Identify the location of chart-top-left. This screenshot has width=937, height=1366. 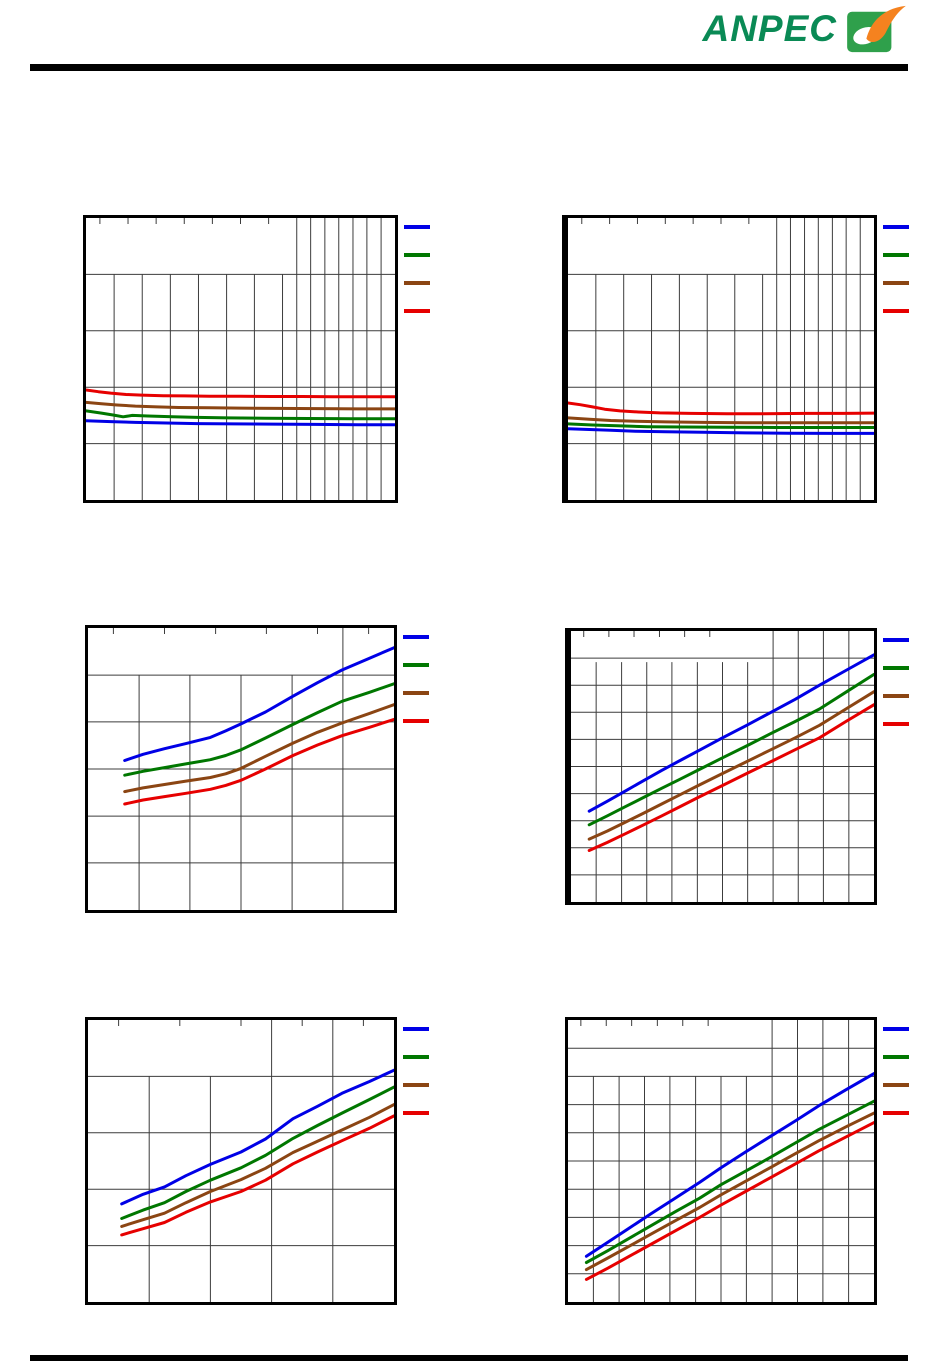
(256, 359).